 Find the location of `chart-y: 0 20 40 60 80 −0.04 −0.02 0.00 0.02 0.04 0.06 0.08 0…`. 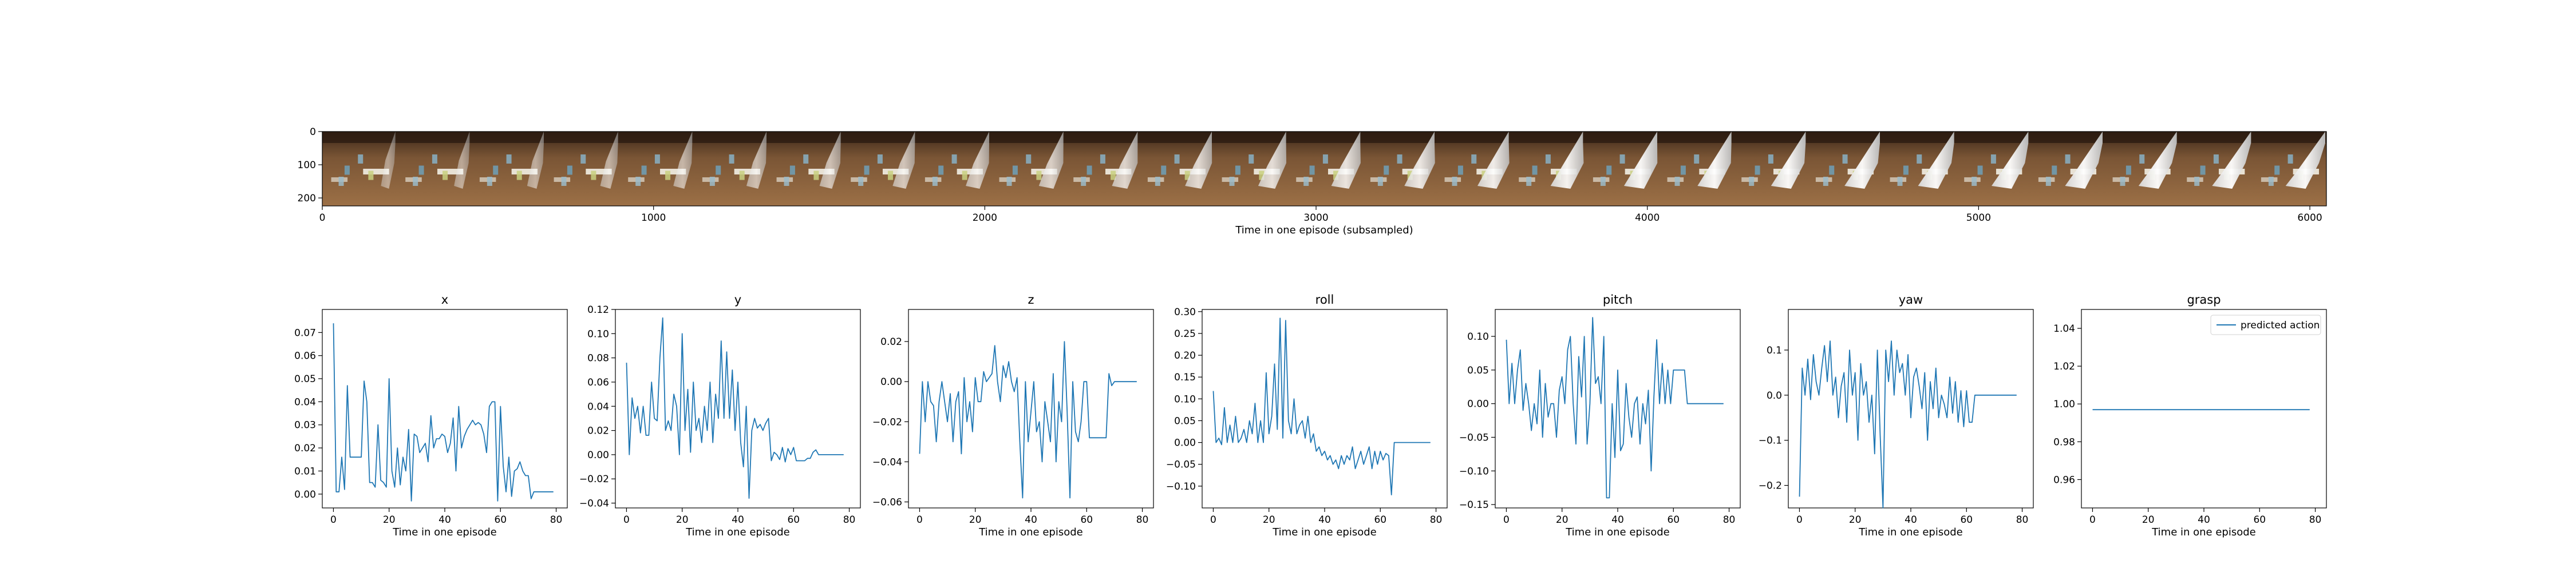

chart-y: 0 20 40 60 80 −0.04 −0.02 0.00 0.02 0.04 0.06 0.08 0… is located at coordinates (720, 415).